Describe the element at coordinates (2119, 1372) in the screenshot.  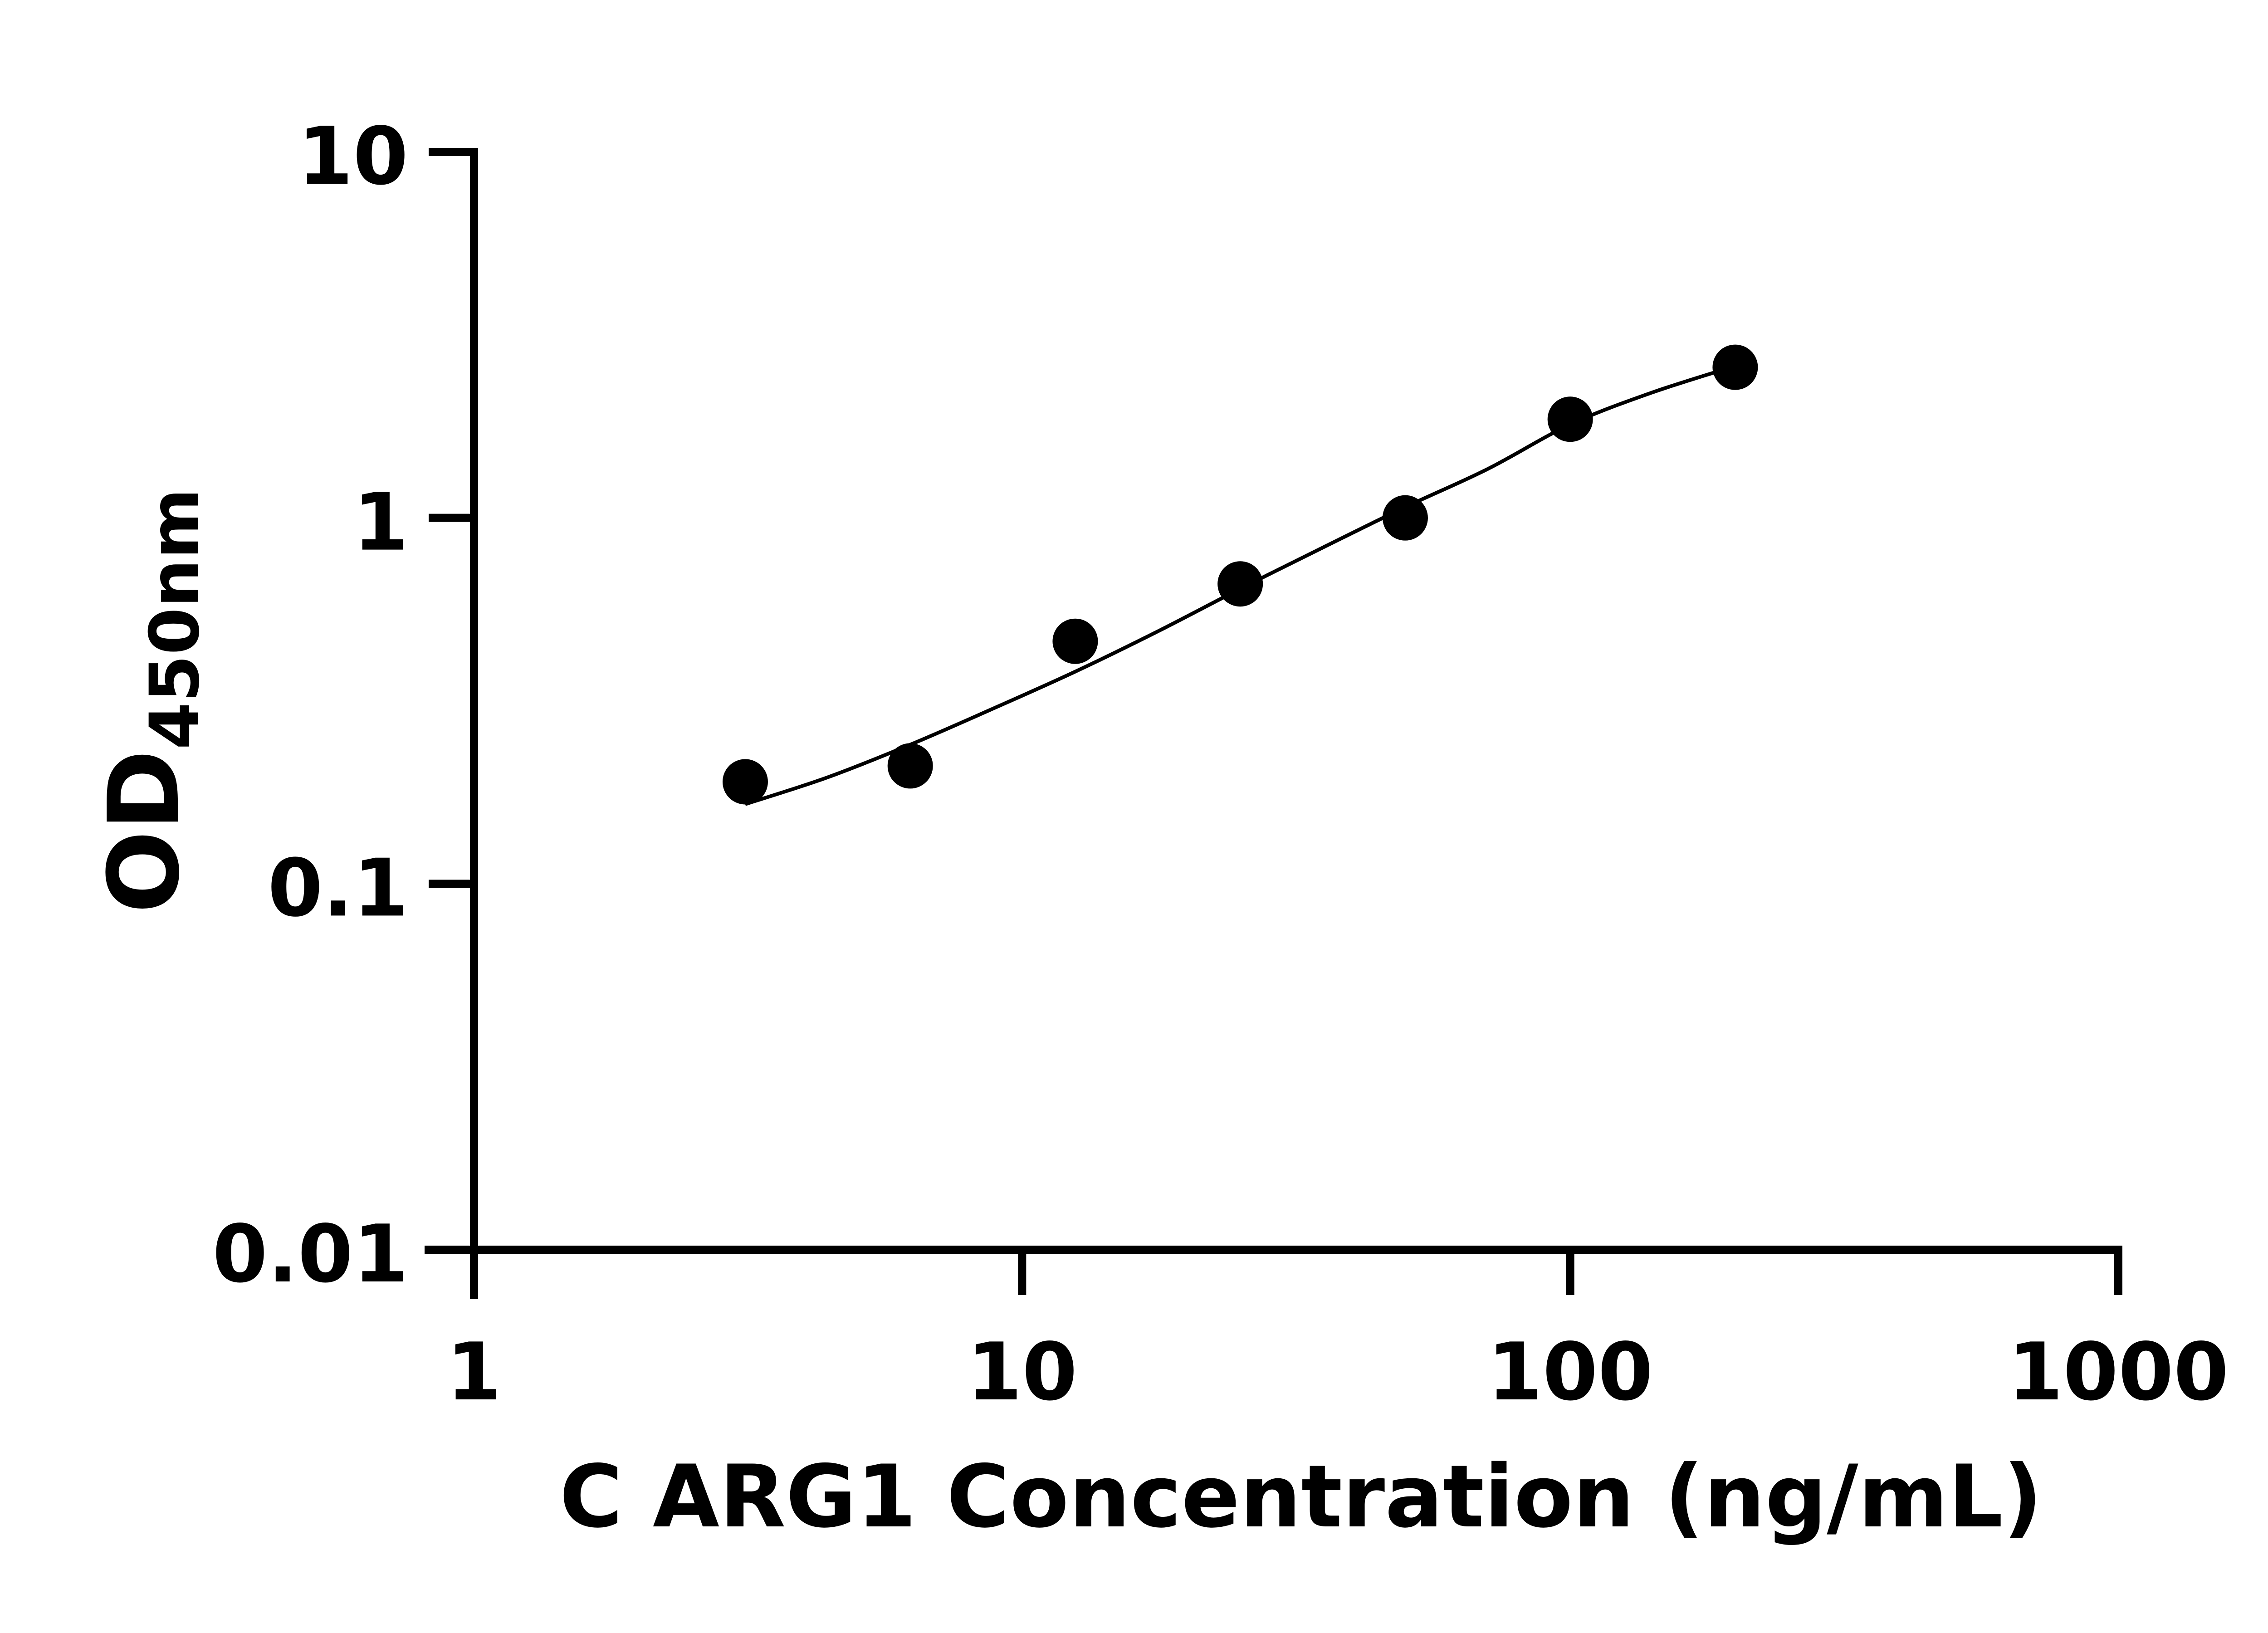
I see `x-tick-label-3: 1000` at that location.